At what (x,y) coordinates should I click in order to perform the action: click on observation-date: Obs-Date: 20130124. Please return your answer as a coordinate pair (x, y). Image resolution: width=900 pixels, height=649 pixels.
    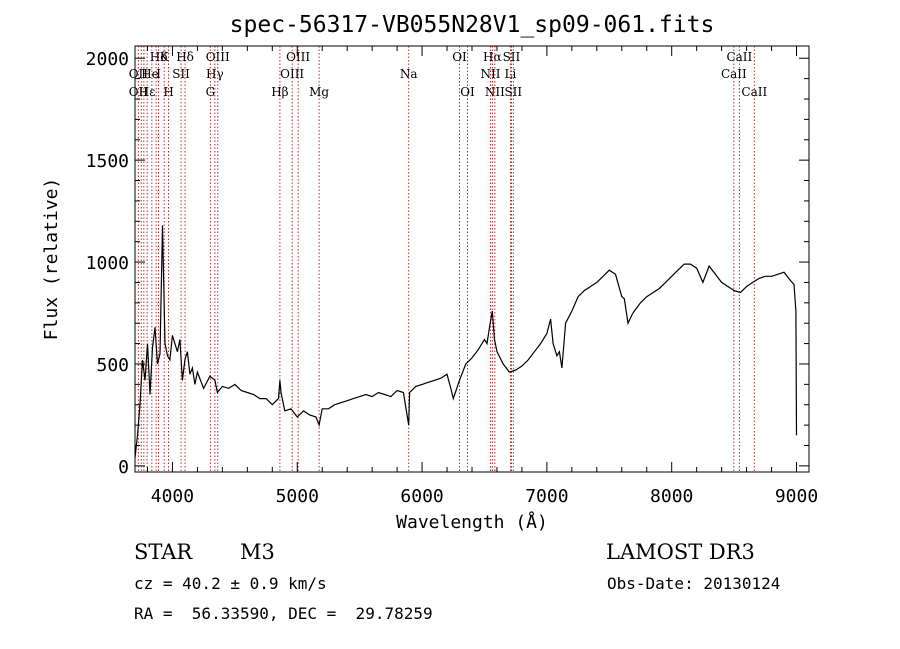
    Looking at the image, I should click on (694, 583).